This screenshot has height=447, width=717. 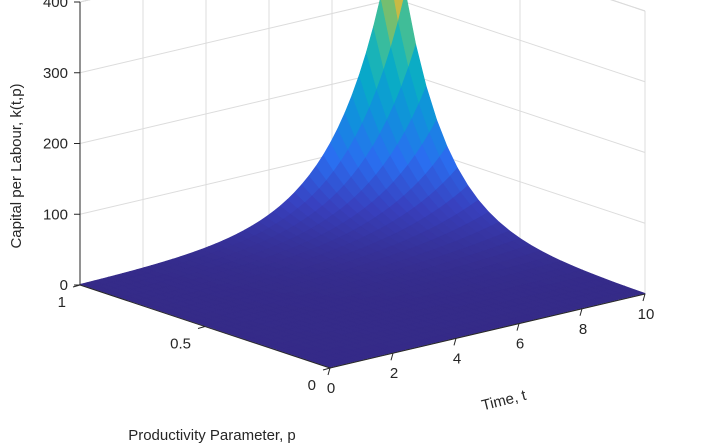 I want to click on z-tick-label: 400, so click(x=55, y=5).